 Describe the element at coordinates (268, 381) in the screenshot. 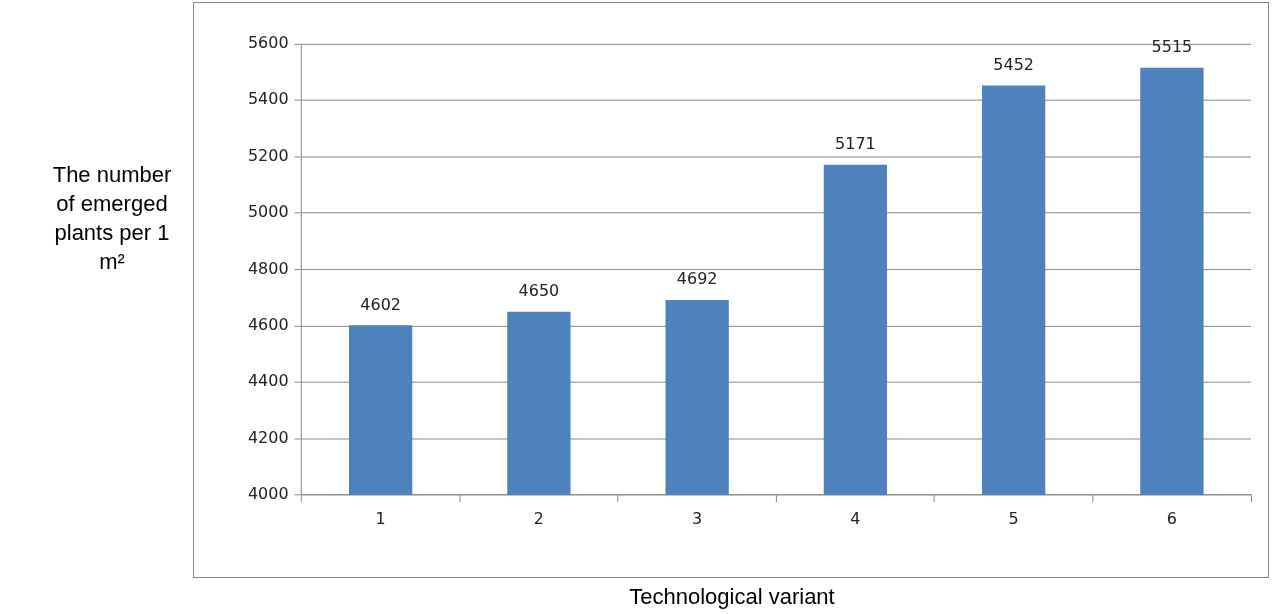

I see `y-tick-label: 4400` at that location.